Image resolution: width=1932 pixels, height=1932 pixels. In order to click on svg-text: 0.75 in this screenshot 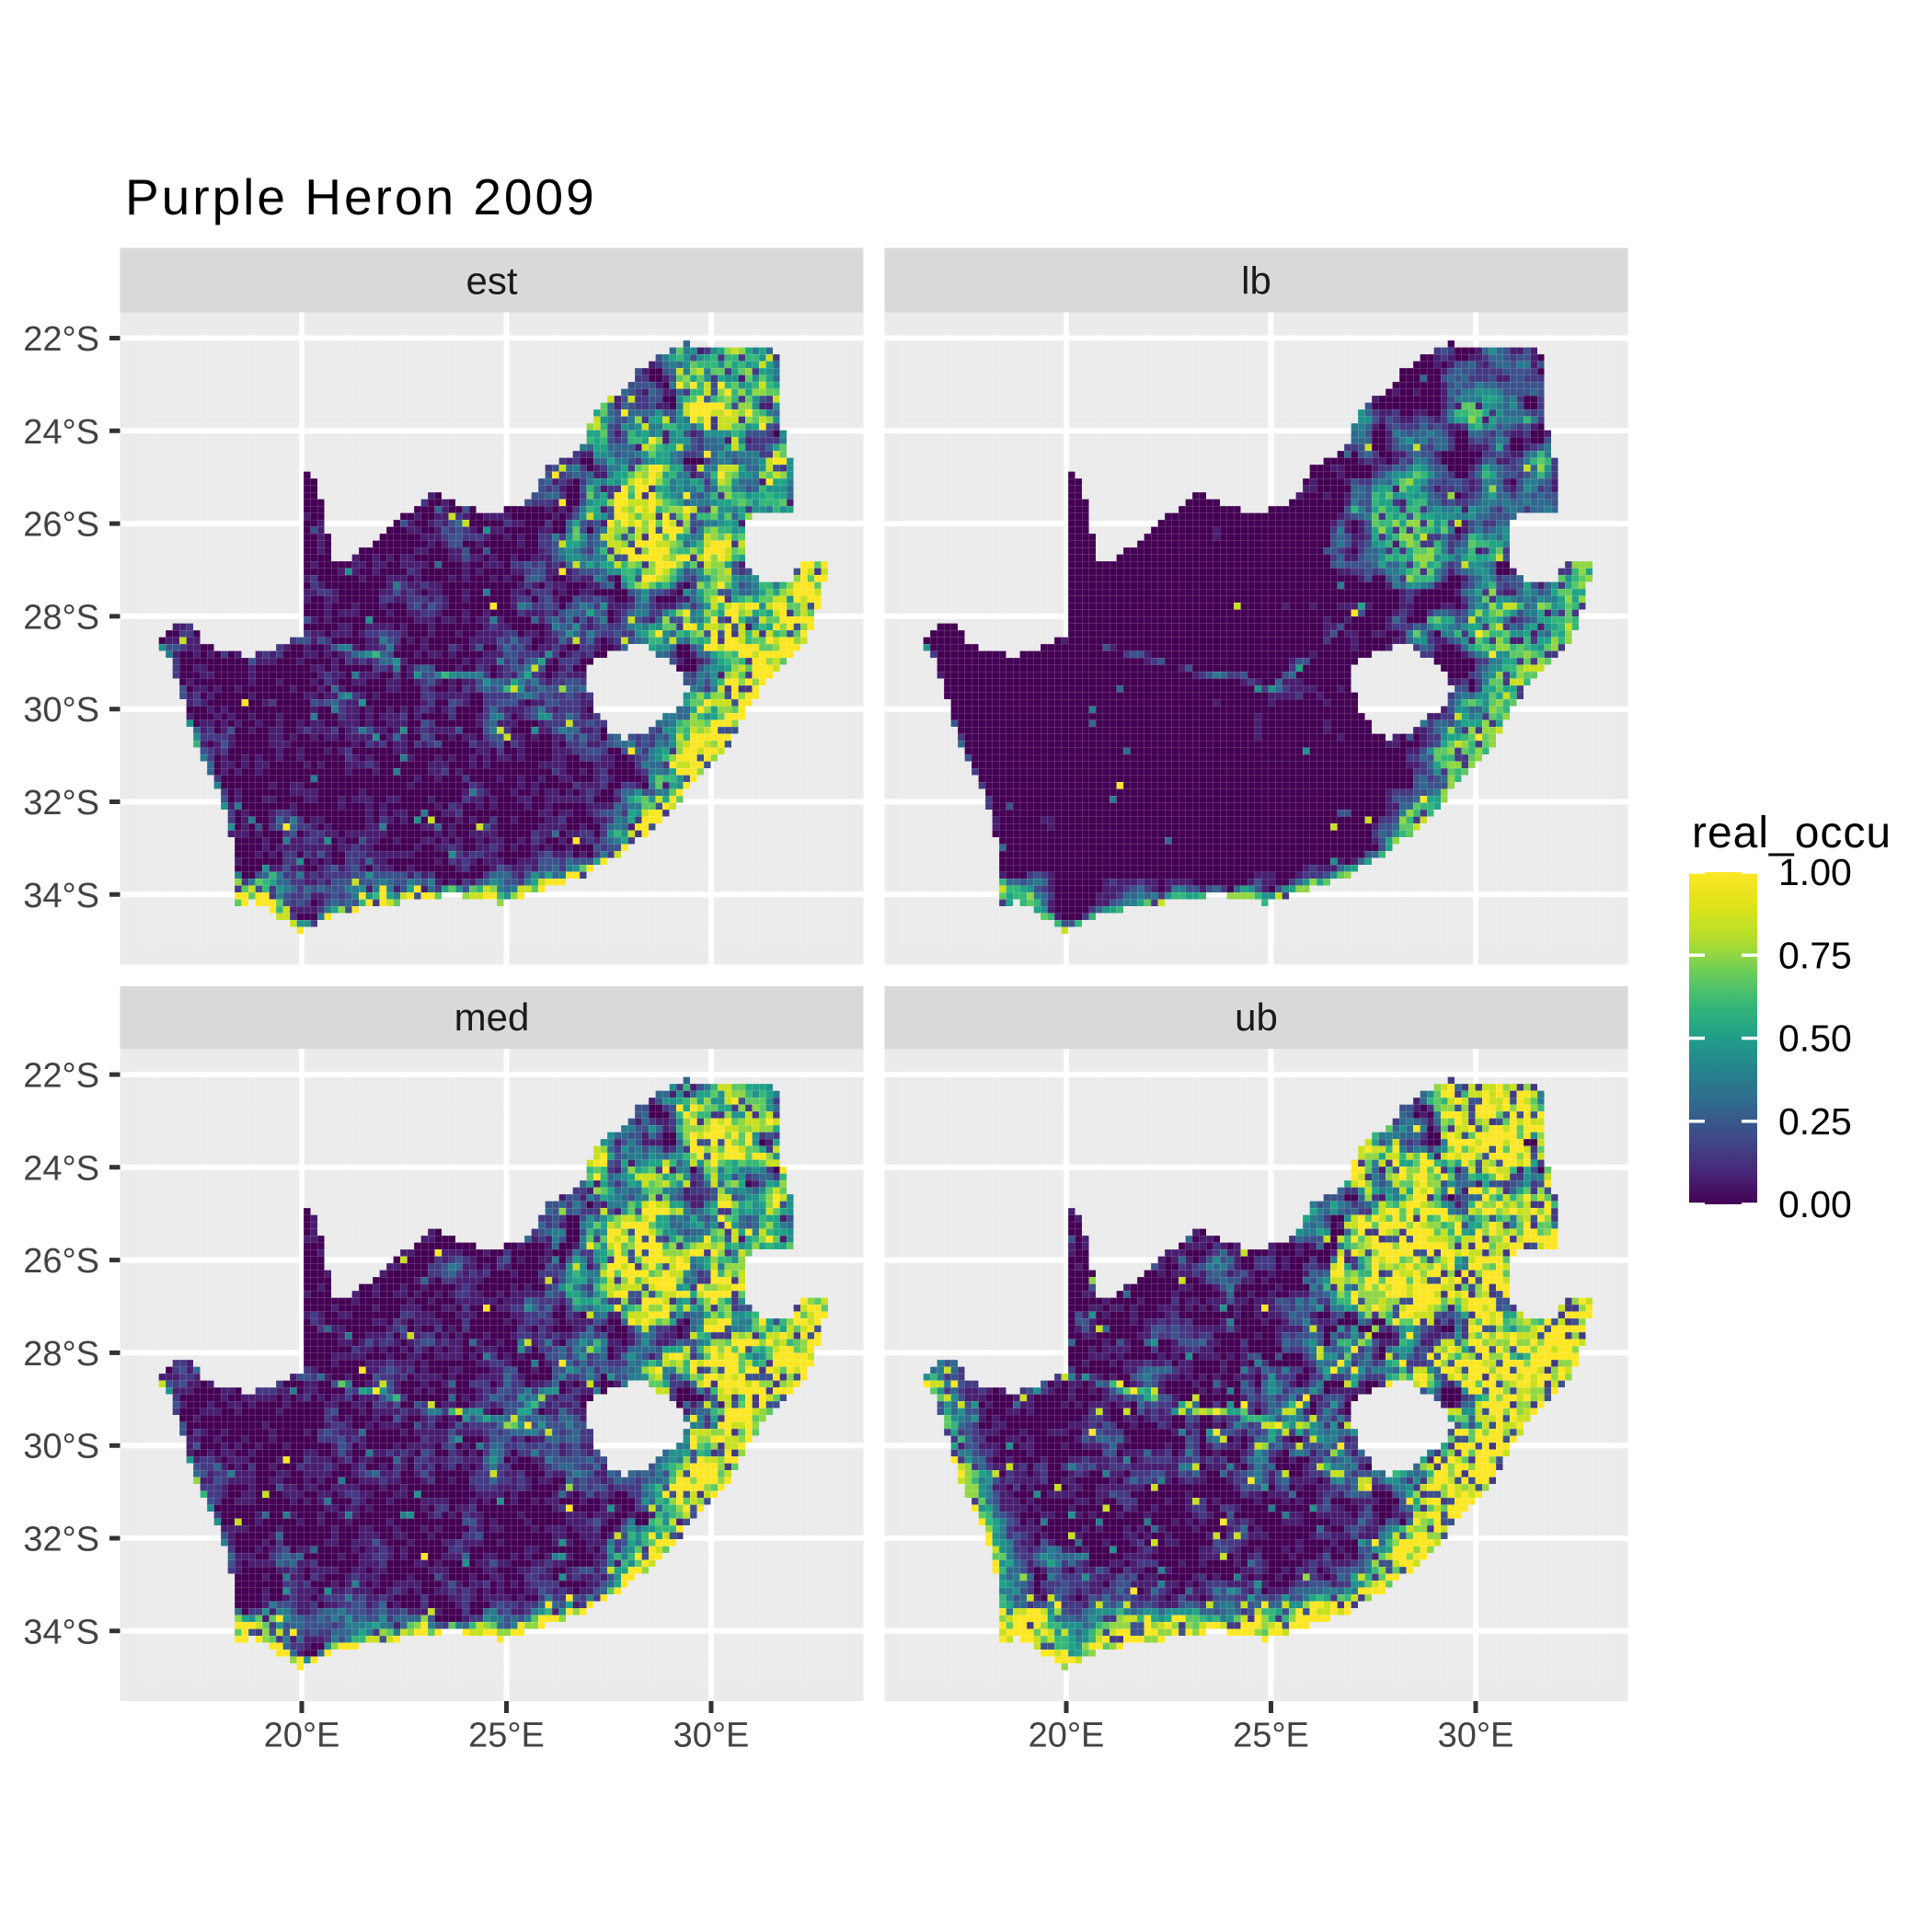, I will do `click(1815, 955)`.